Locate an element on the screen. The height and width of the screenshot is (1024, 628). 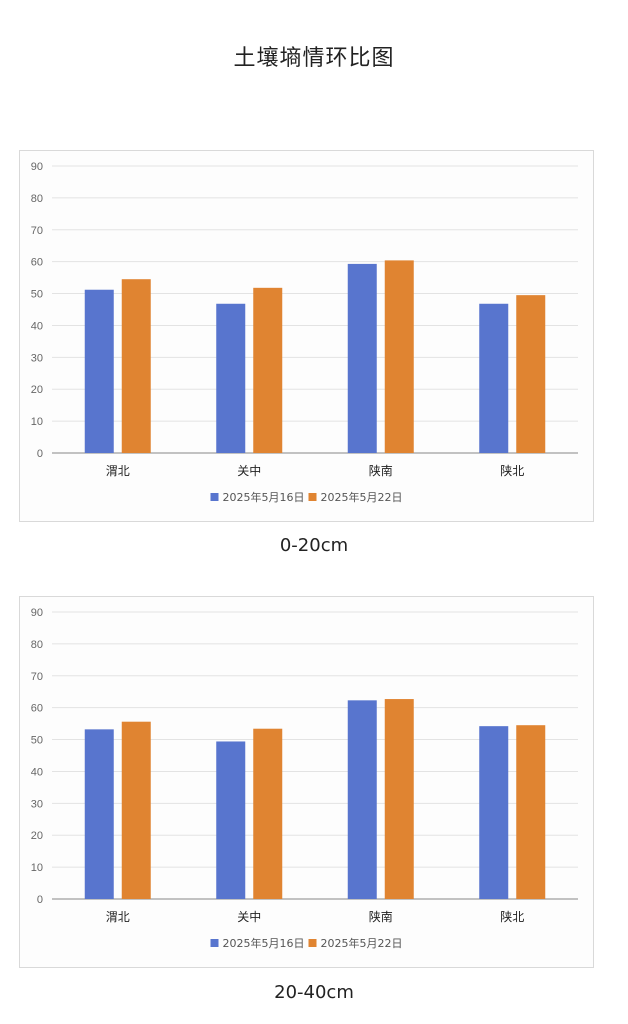
page-title: 土壤墒情环比图 is located at coordinates (314, 58).